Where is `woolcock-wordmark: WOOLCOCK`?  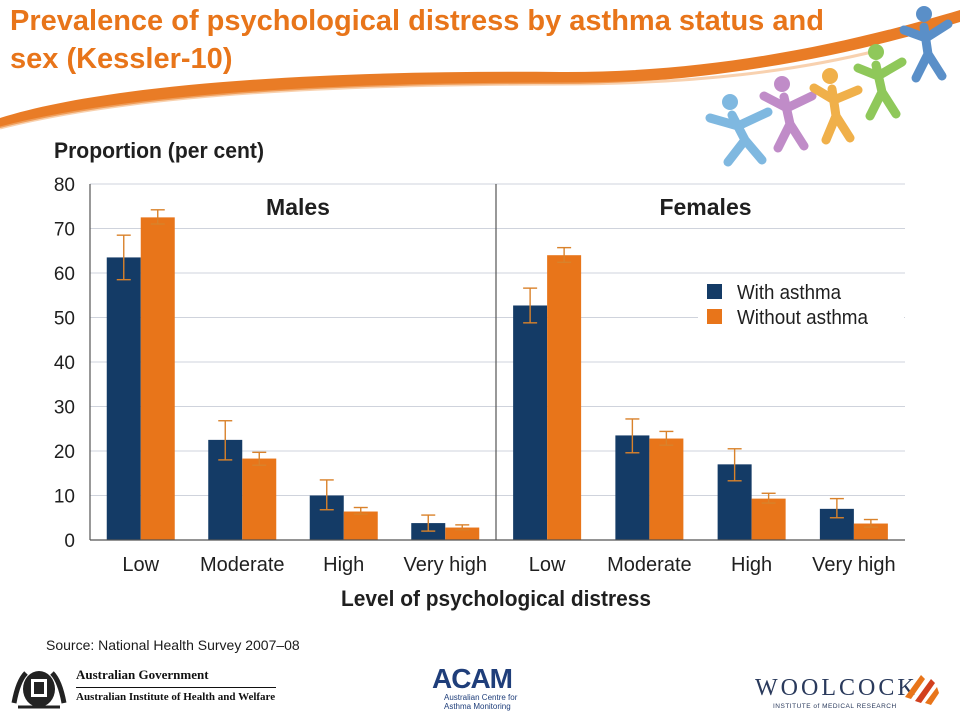
woolcock-wordmark: WOOLCOCK is located at coordinates (836, 688).